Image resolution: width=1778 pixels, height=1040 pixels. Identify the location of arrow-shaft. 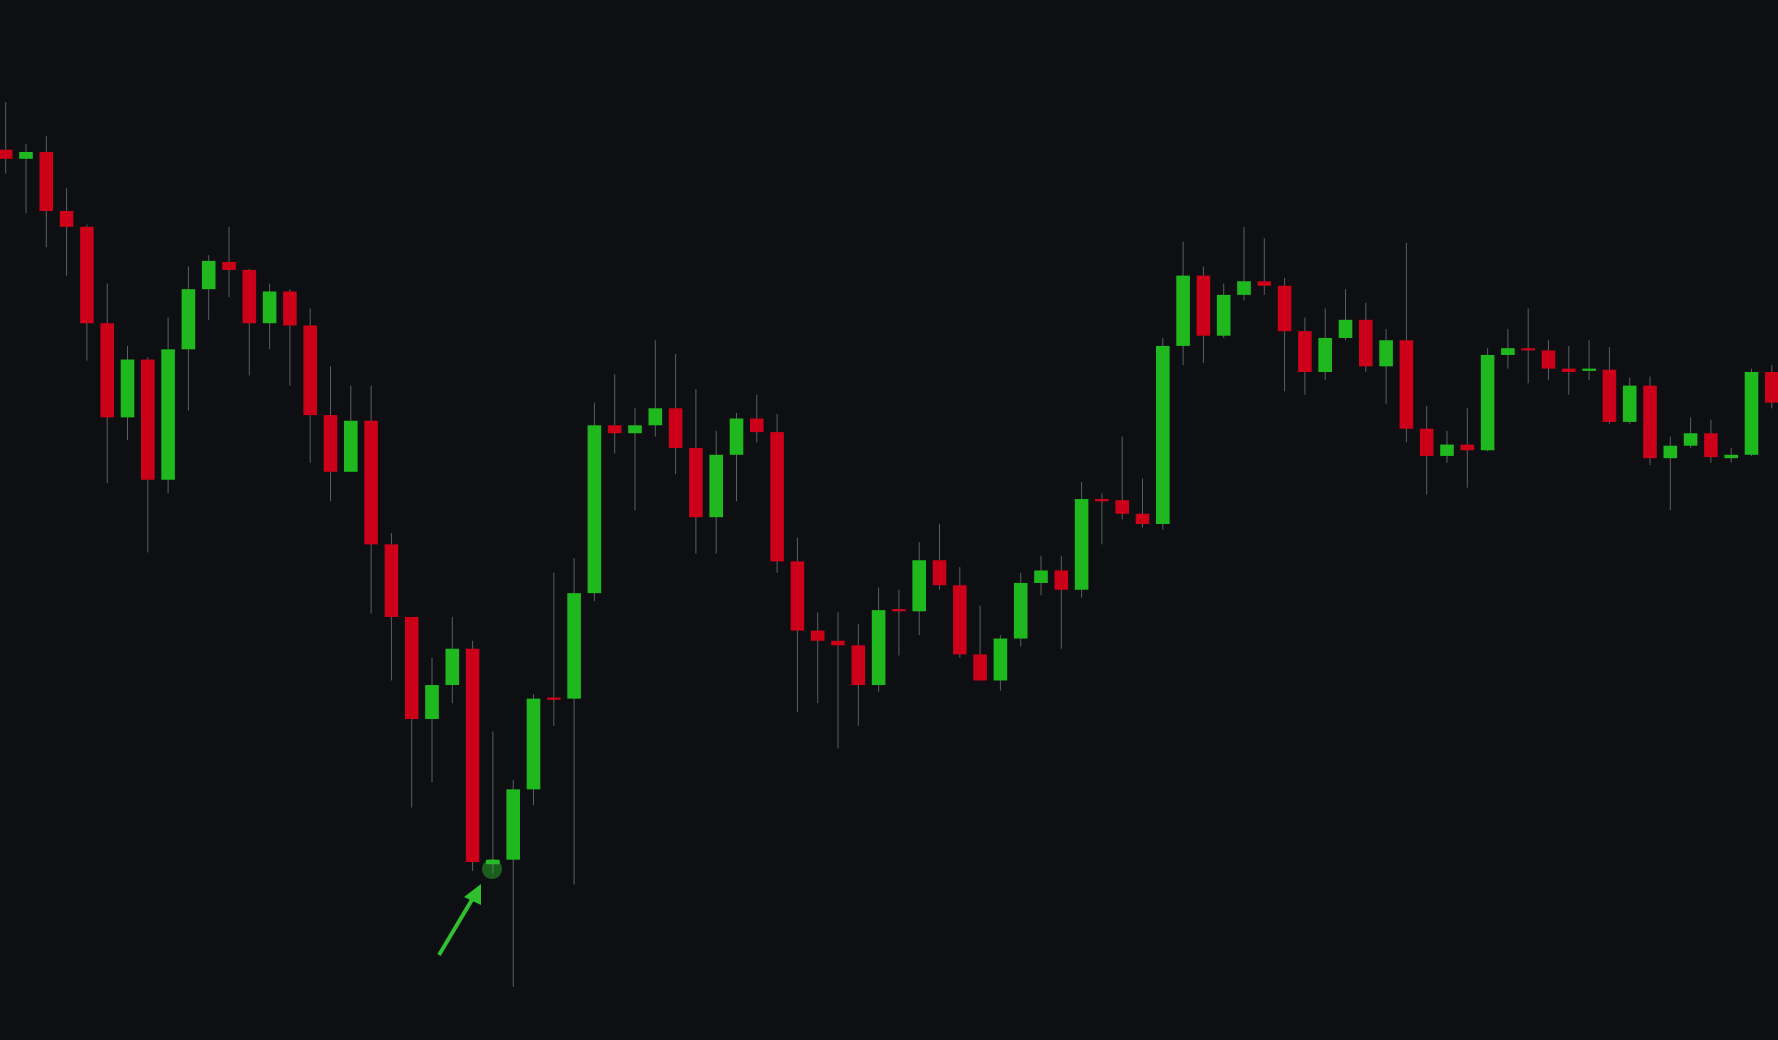
(457, 924).